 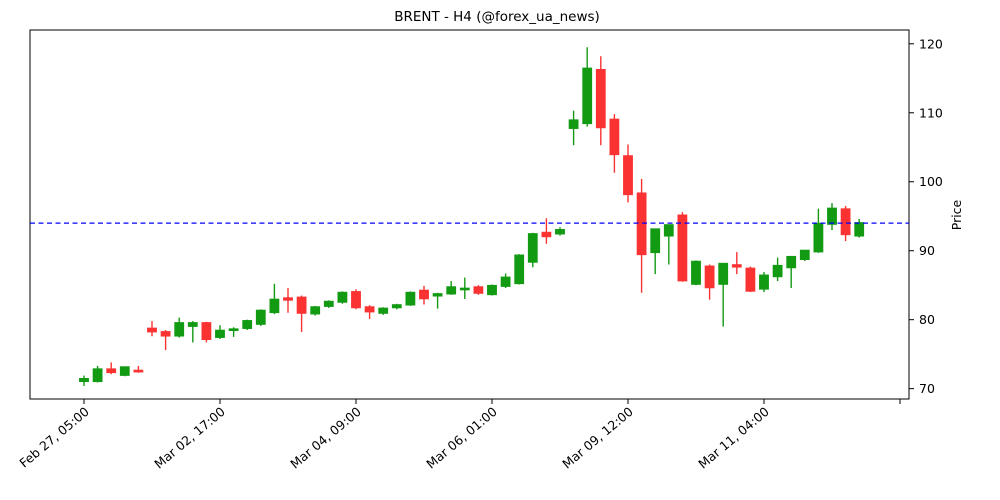 What do you see at coordinates (189, 438) in the screenshot?
I see `x-tick-label: Mar 02, 17:00` at bounding box center [189, 438].